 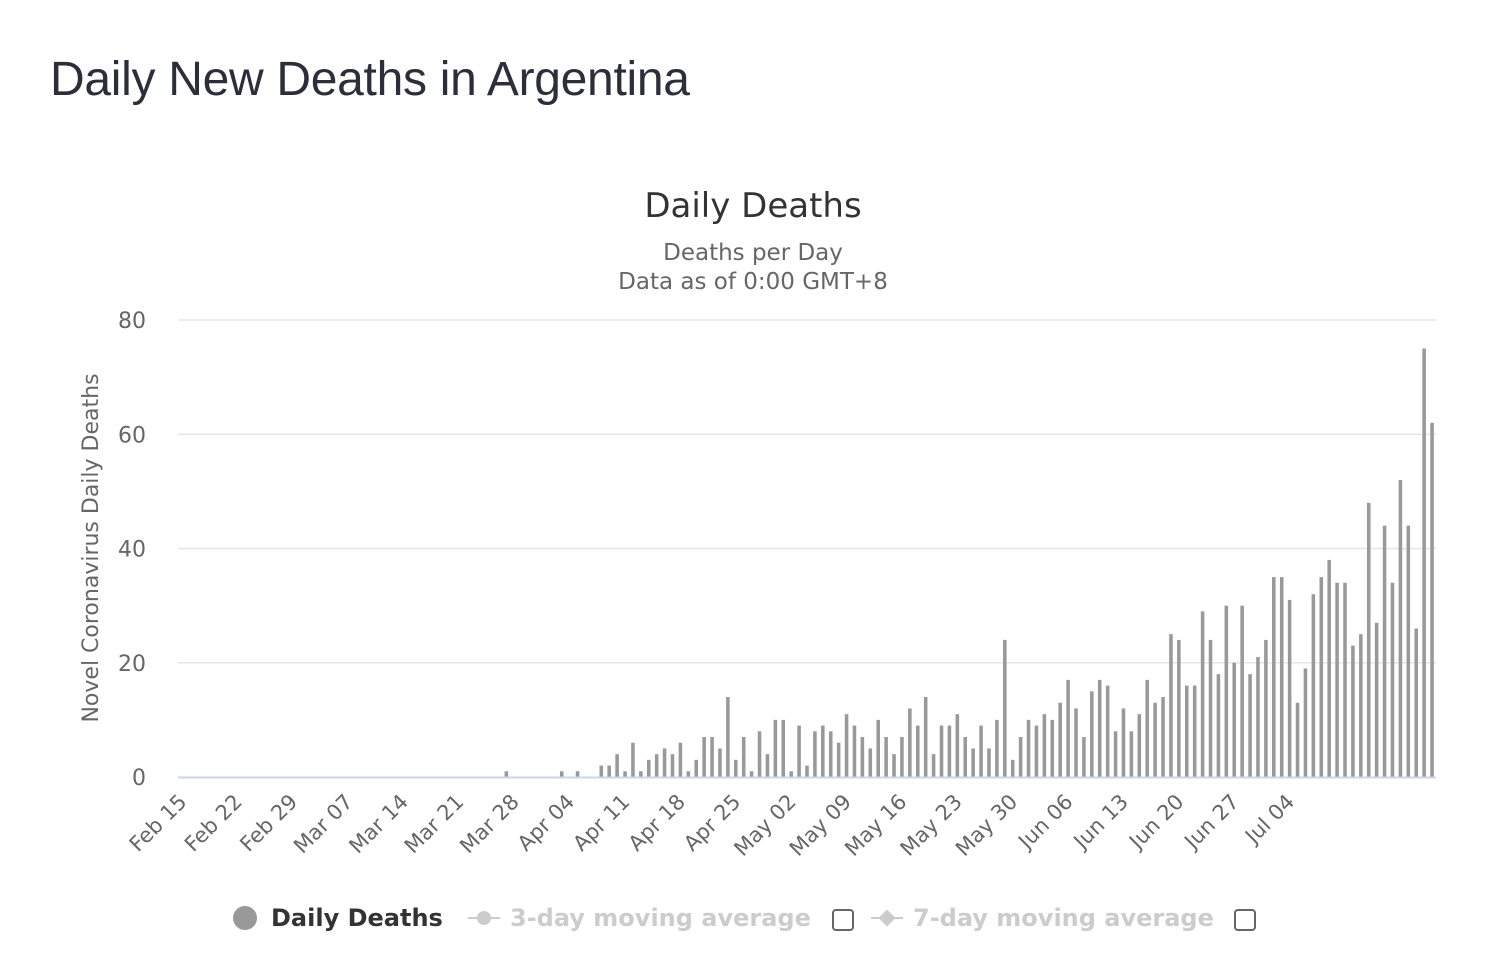 What do you see at coordinates (338, 918) in the screenshot?
I see `legend-item-daily-deaths: Daily Deaths` at bounding box center [338, 918].